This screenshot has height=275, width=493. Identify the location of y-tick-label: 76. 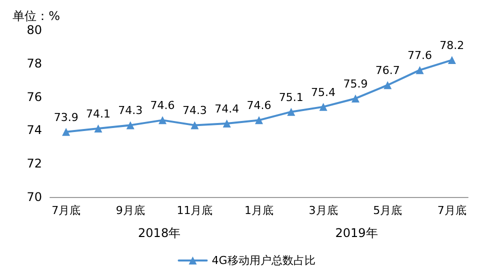
(34, 97).